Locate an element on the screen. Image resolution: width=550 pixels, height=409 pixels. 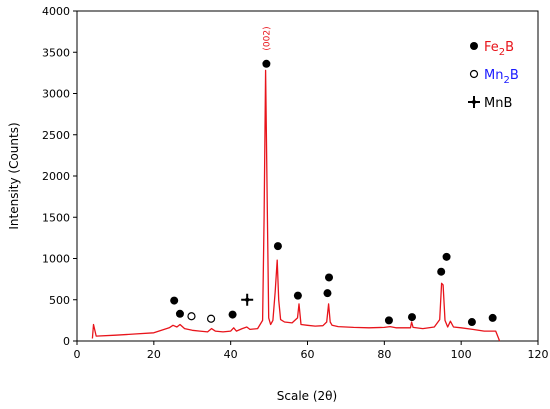
y-axis-title: Intensity (Counts) is located at coordinates (14, 175).